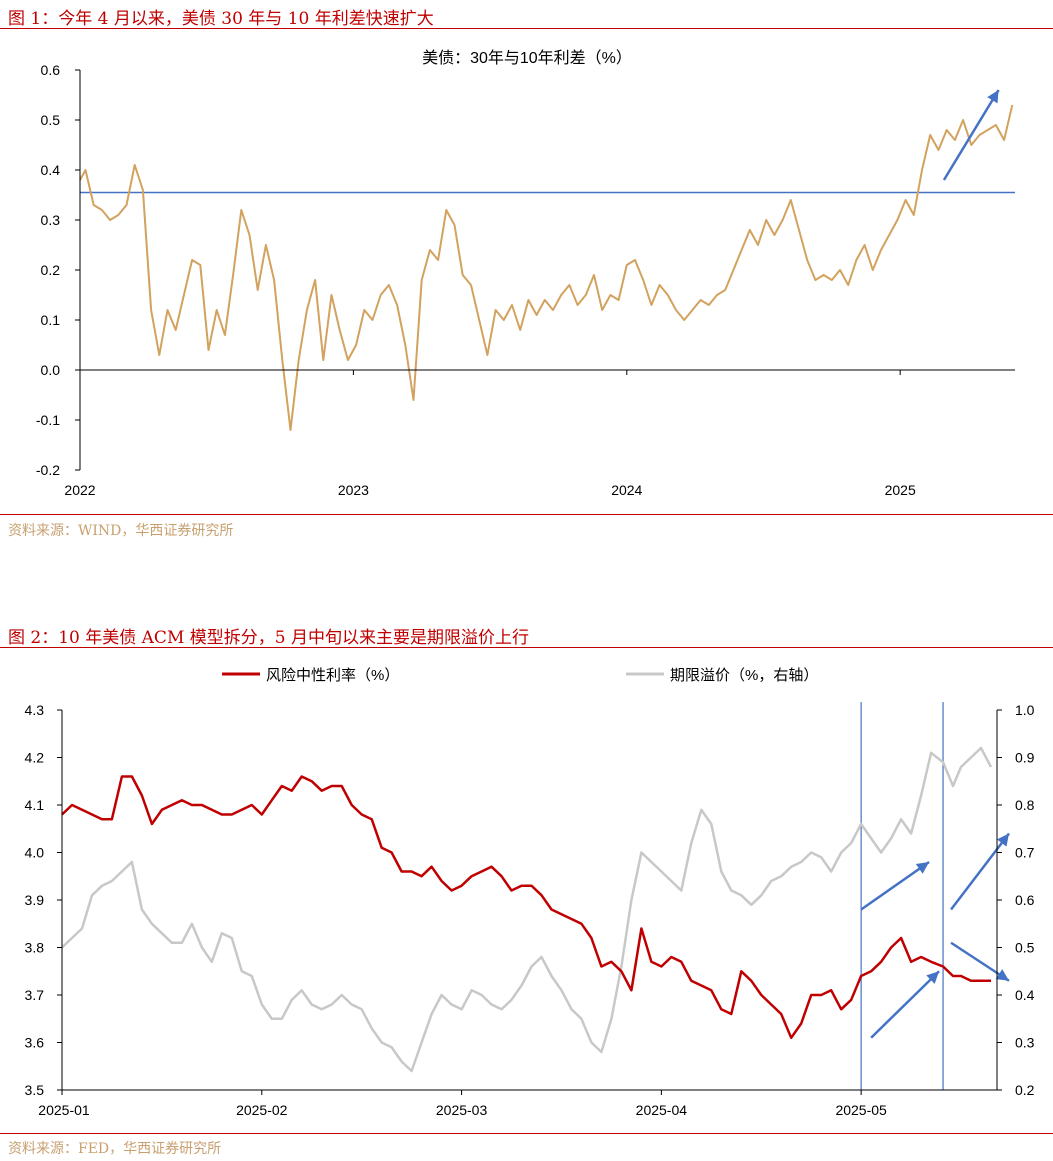 The image size is (1053, 1161). I want to click on chart2-y-right-tick-label: 0.6, so click(1025, 900).